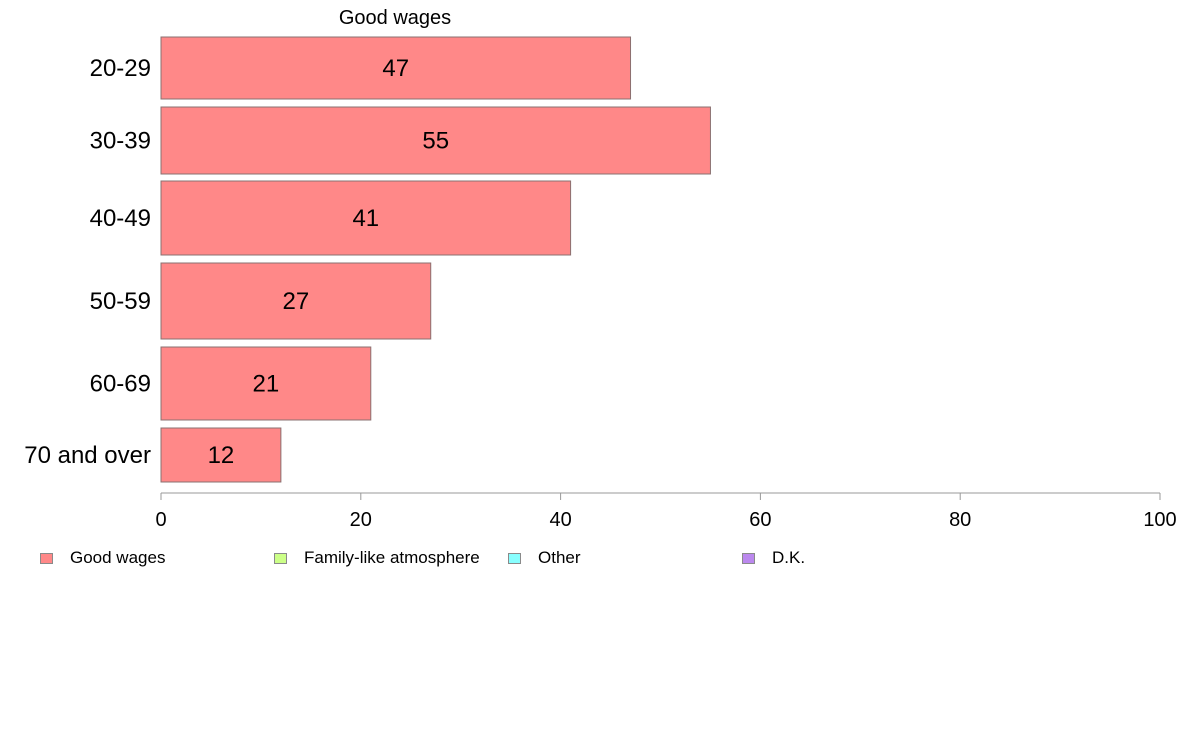 This screenshot has width=1188, height=736. I want to click on bar-value-label-20-29: 47, so click(395, 68).